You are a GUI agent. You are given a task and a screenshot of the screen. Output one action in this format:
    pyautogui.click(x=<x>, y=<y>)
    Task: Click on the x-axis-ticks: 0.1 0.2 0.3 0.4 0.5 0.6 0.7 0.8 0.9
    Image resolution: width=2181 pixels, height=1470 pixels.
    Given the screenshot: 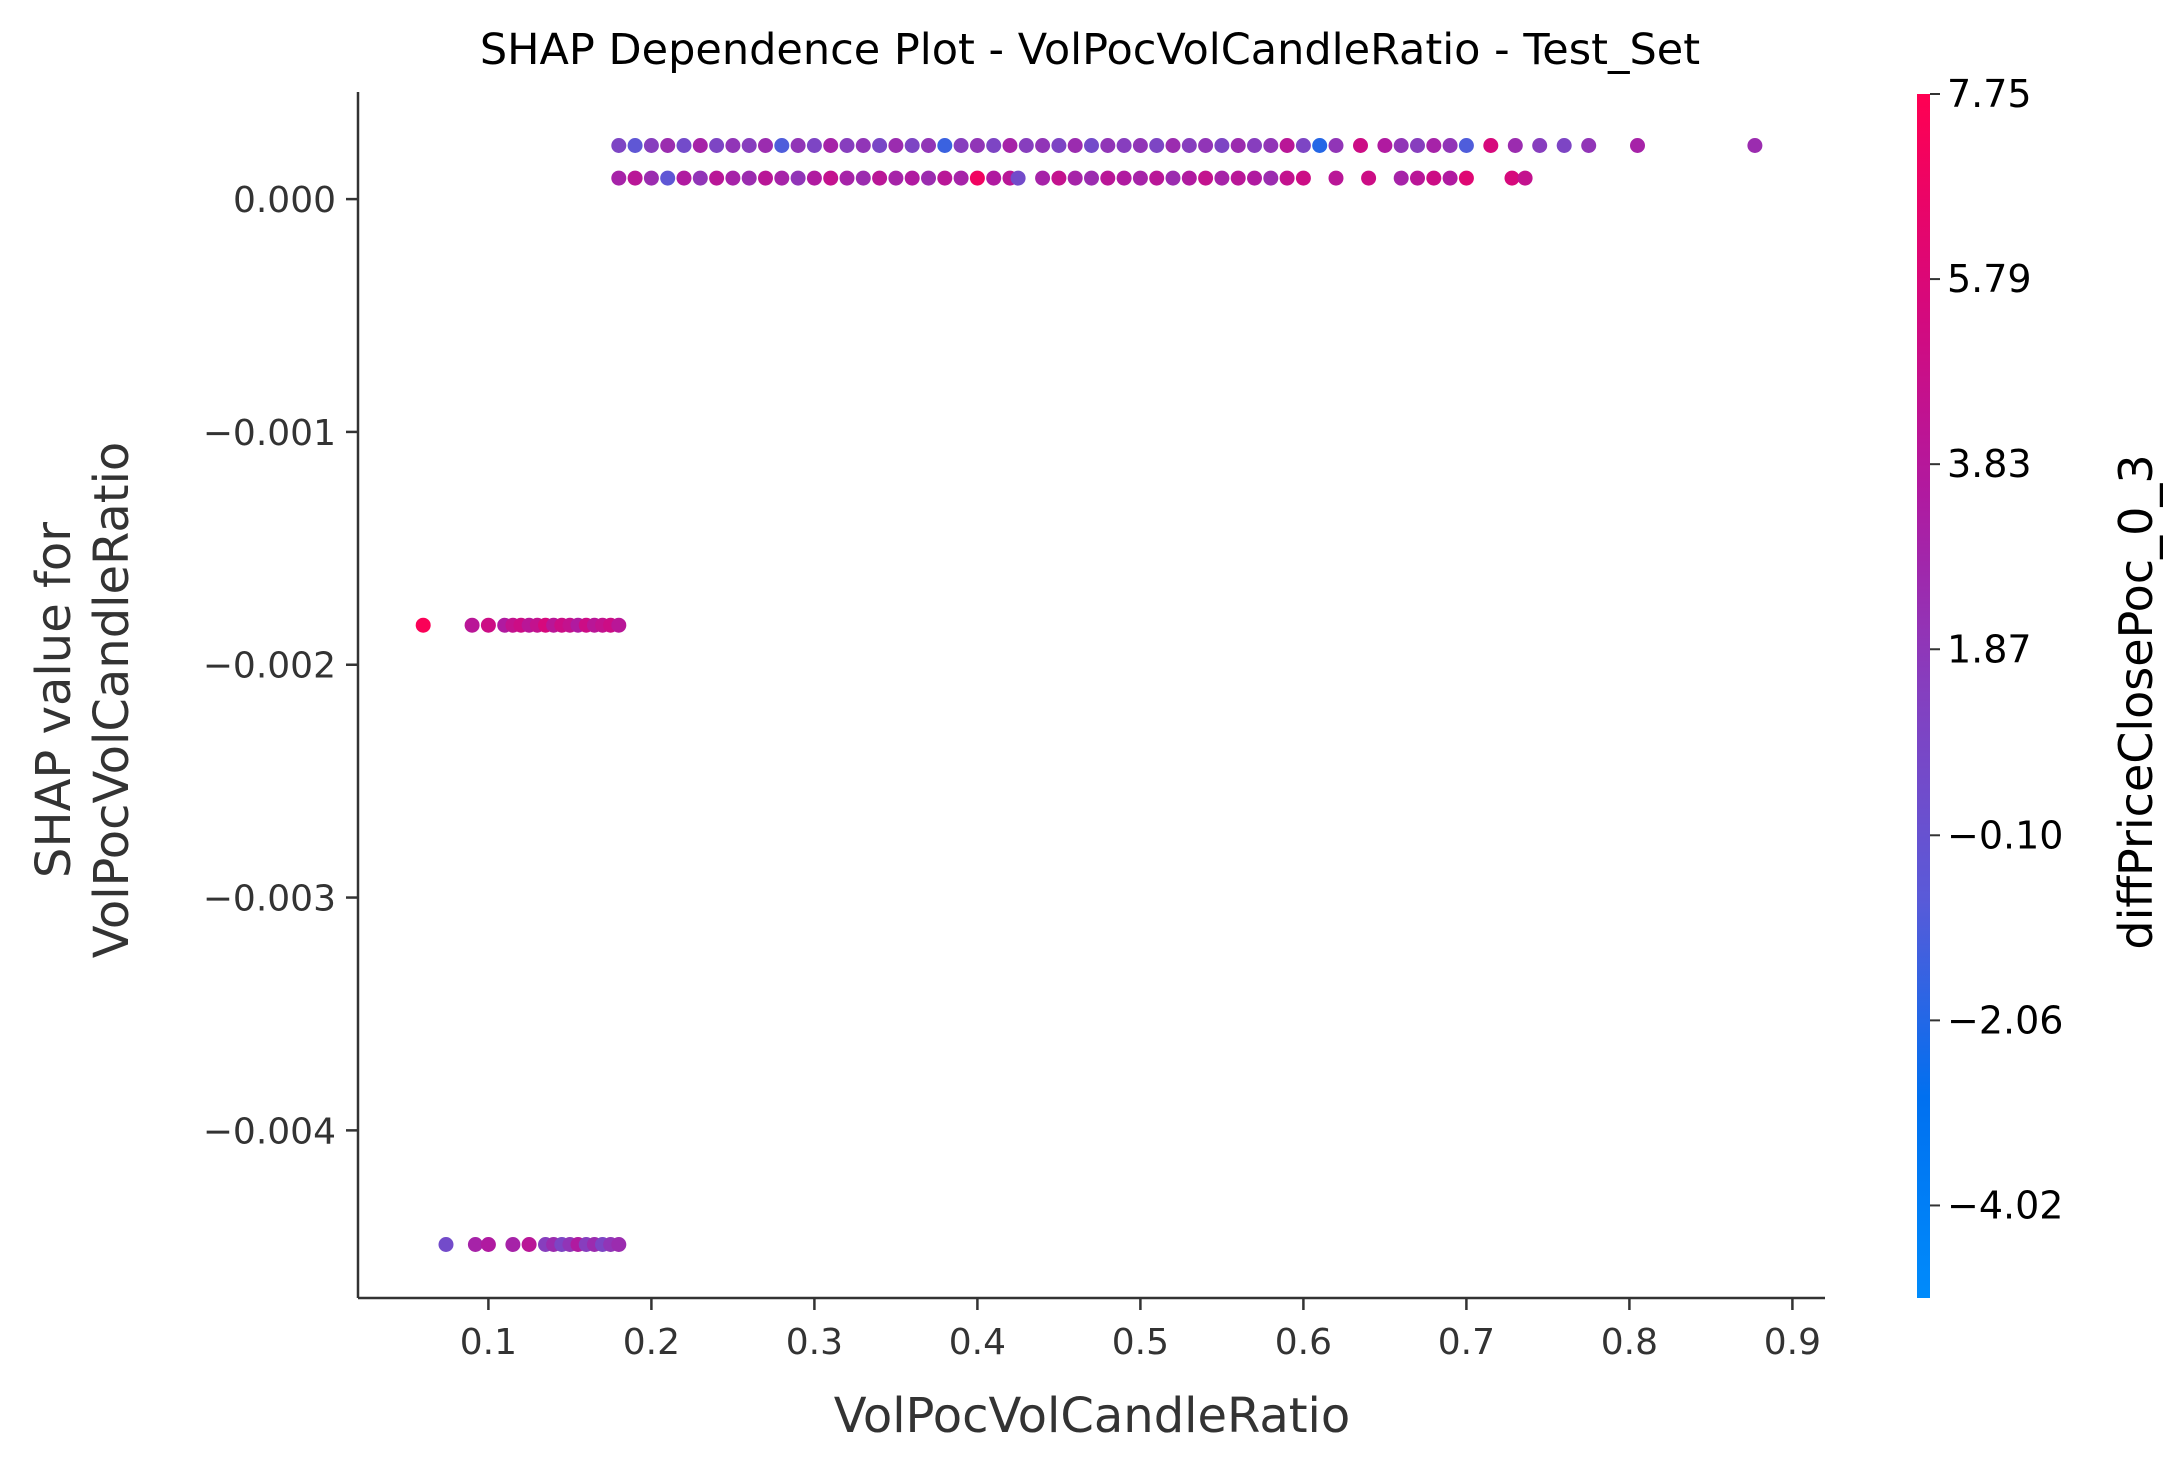 What is the action you would take?
    pyautogui.click(x=1140, y=1330)
    